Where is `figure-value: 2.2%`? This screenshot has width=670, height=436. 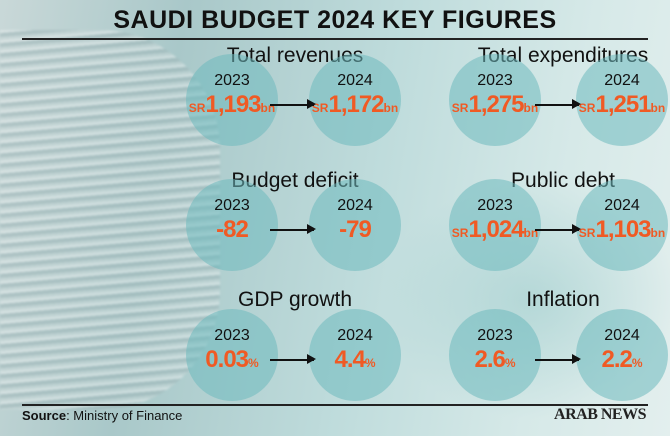
figure-value: 2.2% is located at coordinates (606, 360).